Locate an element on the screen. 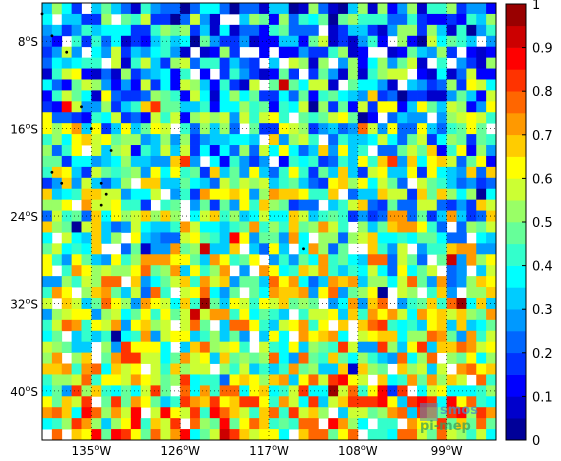 The height and width of the screenshot is (461, 561). colorbar-label: 0.5 is located at coordinates (542, 223).